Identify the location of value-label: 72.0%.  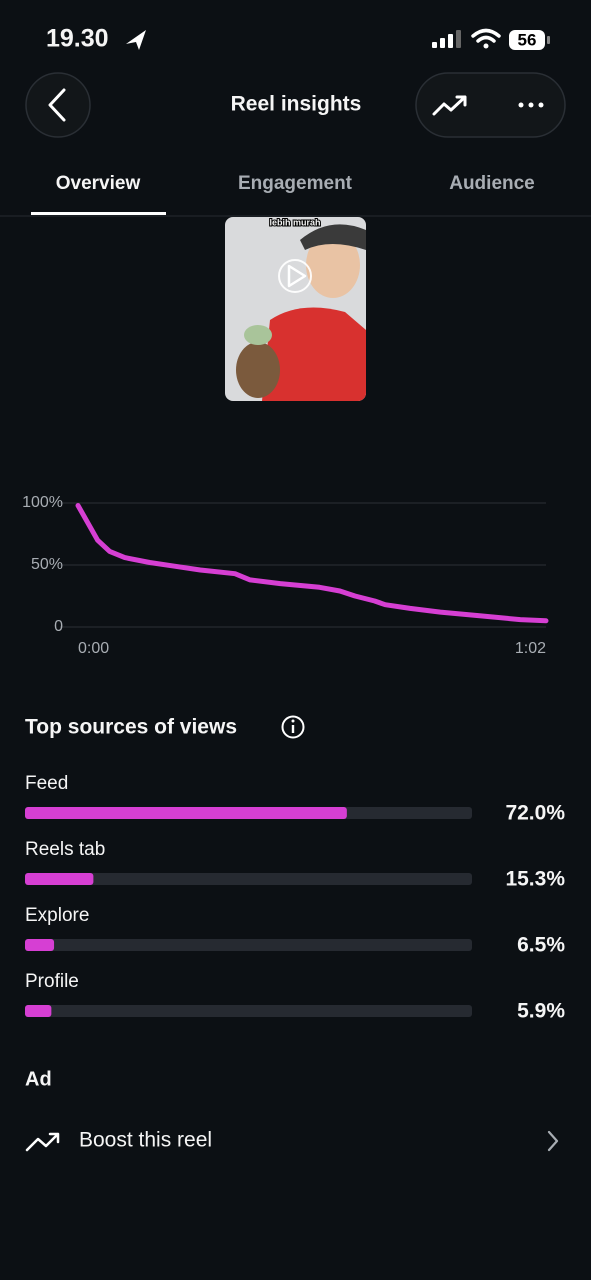
(535, 813).